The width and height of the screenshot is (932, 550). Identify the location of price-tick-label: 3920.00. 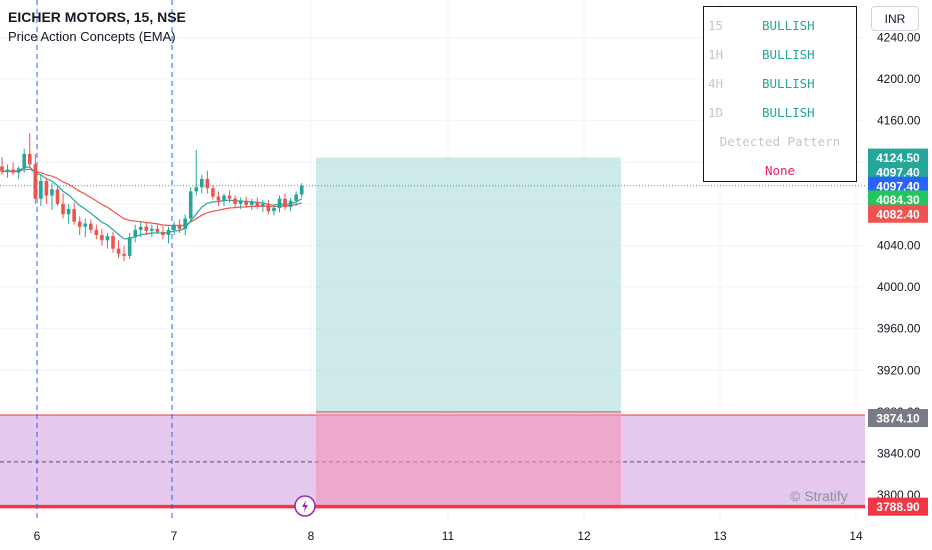
(899, 370).